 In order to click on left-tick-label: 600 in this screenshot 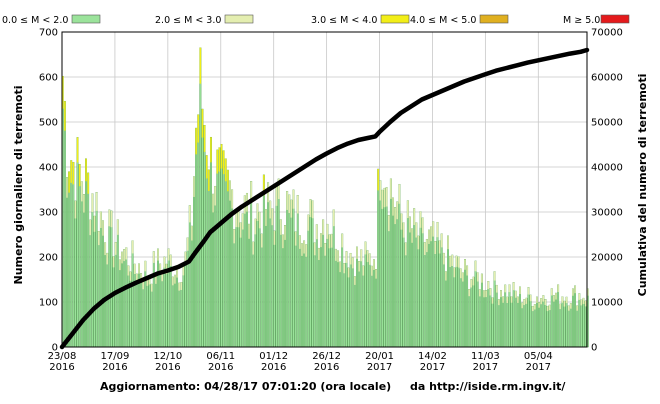, I will do `click(48, 78)`.